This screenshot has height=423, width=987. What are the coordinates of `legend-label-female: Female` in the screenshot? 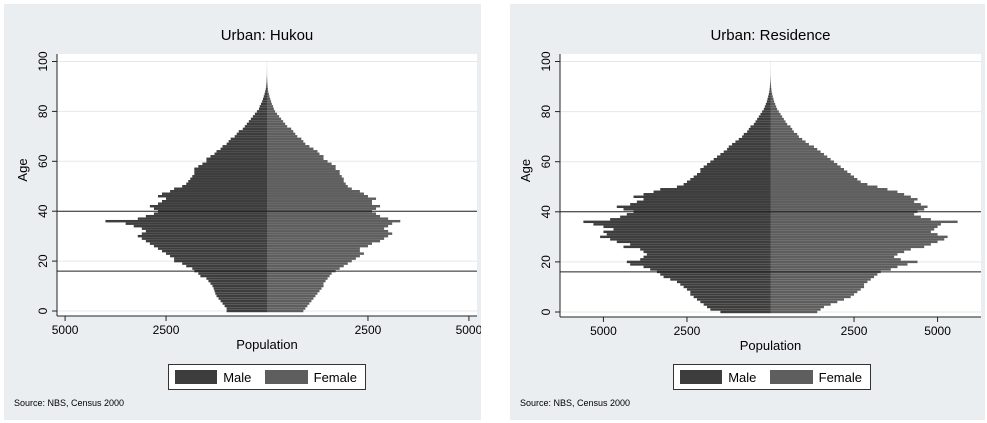 It's located at (840, 377).